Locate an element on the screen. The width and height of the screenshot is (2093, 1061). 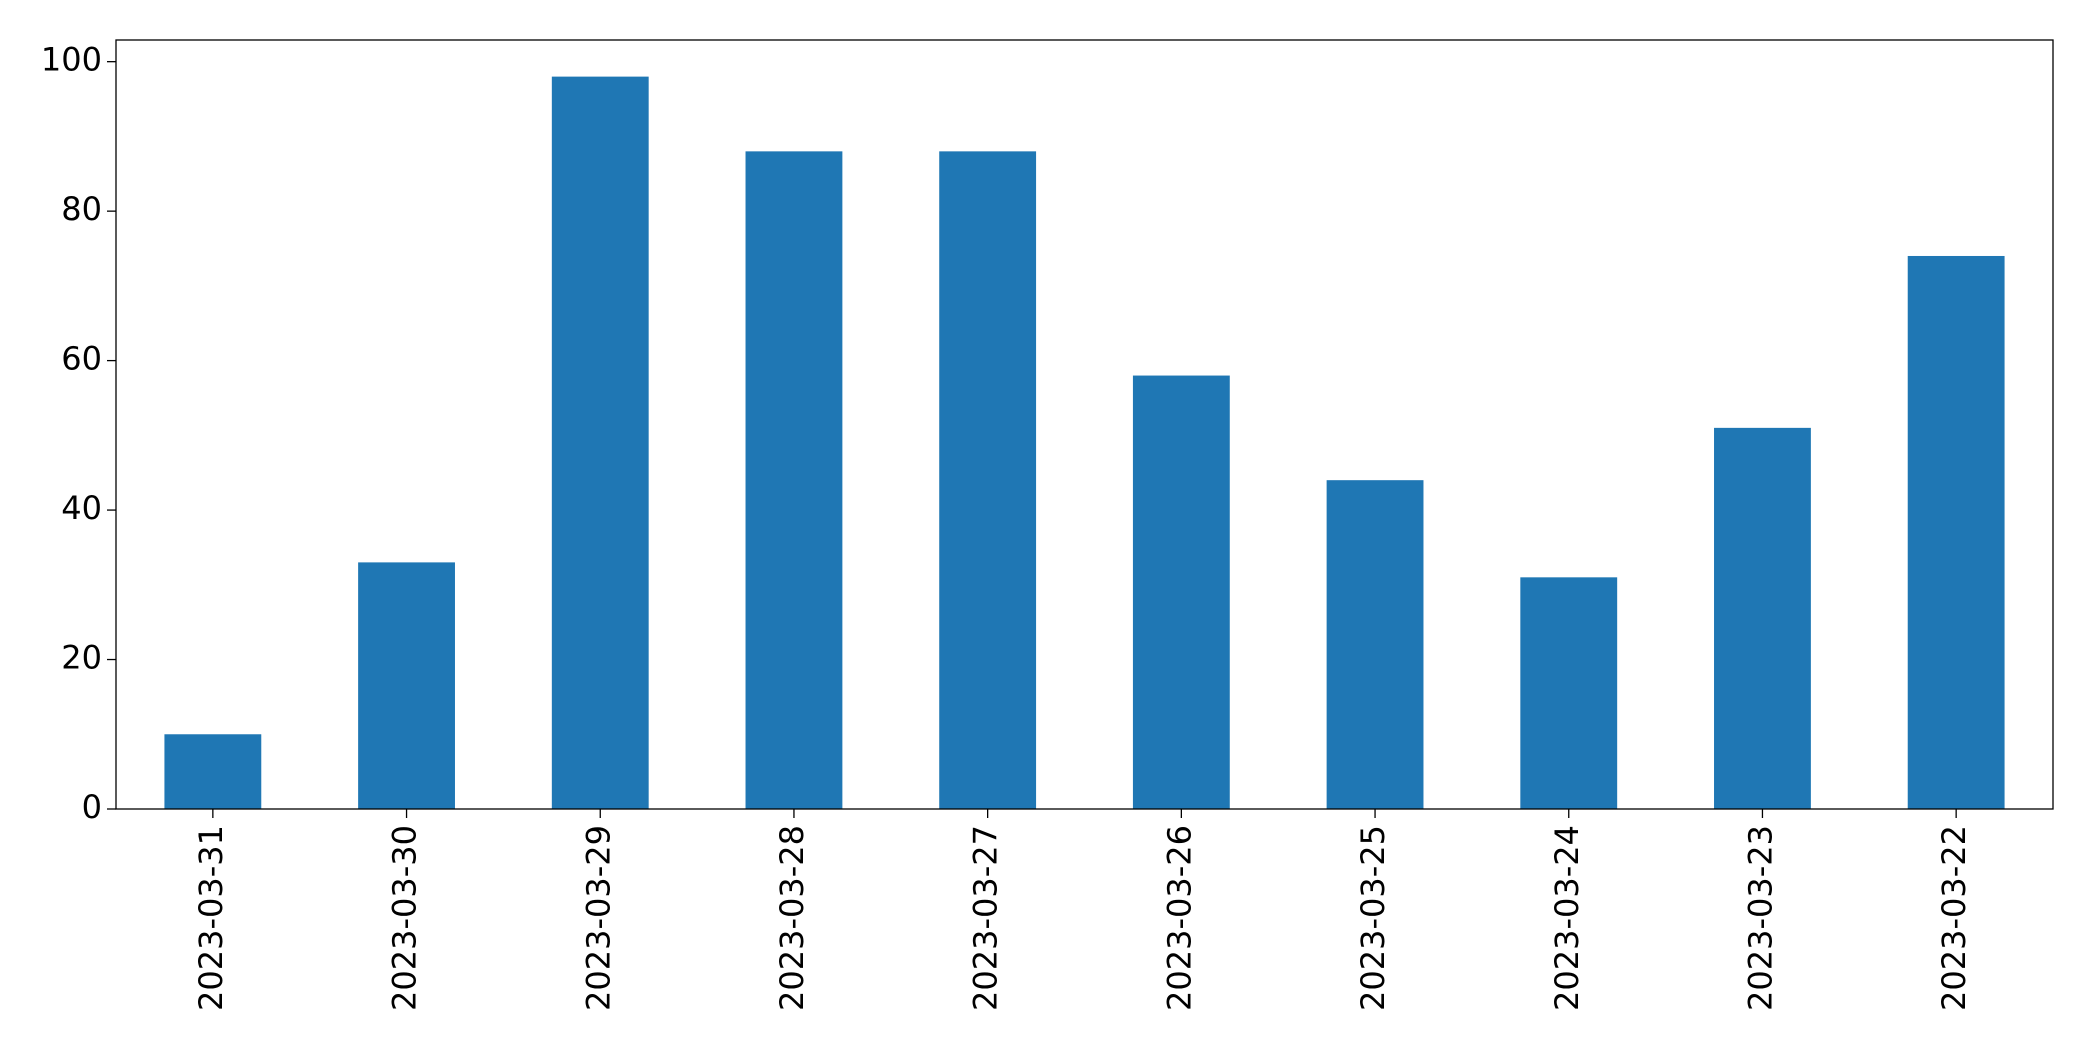
x-tick-label: 2023-03-23 is located at coordinates (1760, 918).